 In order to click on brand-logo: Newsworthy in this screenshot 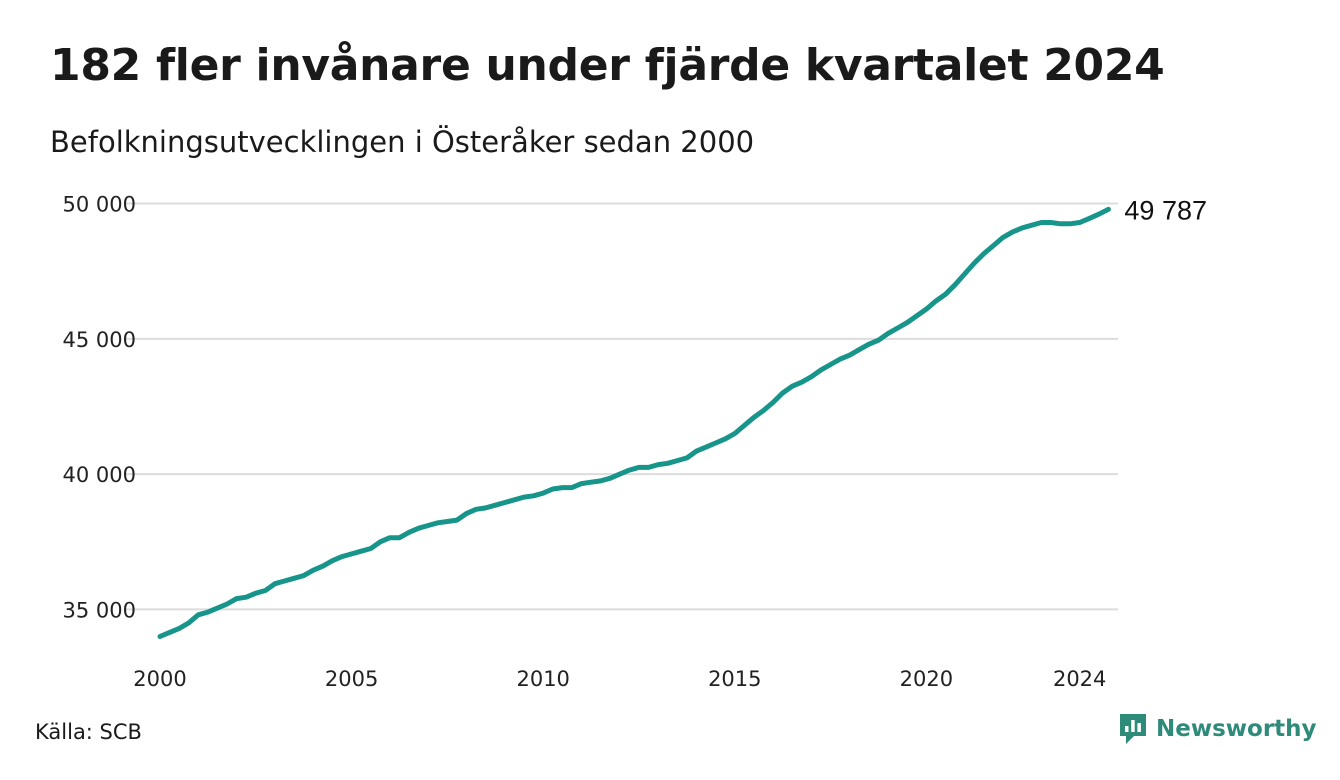, I will do `click(1217, 729)`.